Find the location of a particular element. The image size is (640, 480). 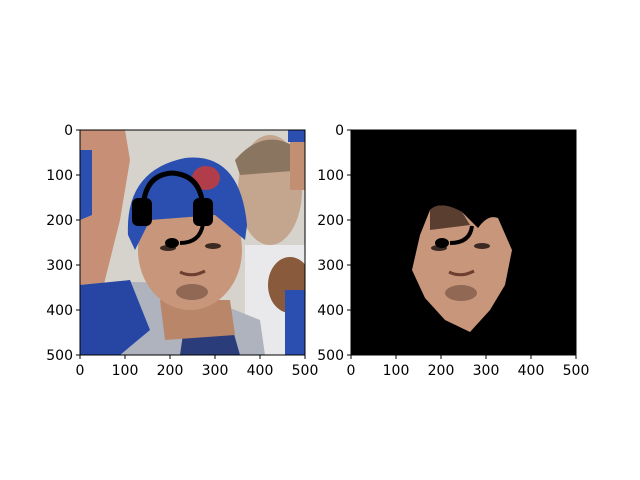

left-ytick-label: 200 is located at coordinates (59, 221).